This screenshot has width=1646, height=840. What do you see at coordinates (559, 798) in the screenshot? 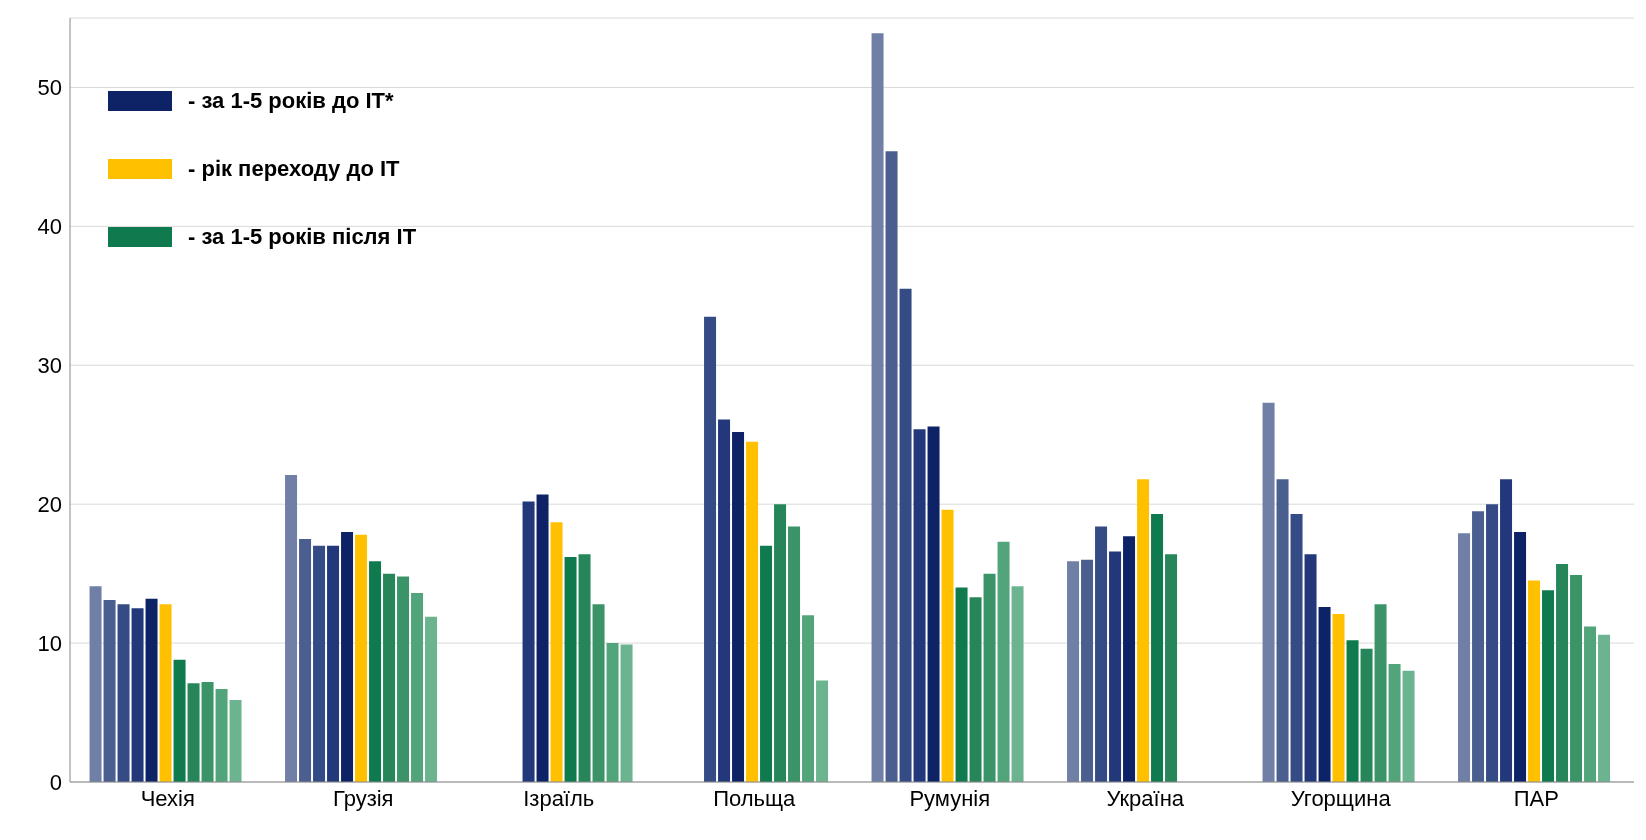
I see `x-tick-label: Ізраїль` at bounding box center [559, 798].